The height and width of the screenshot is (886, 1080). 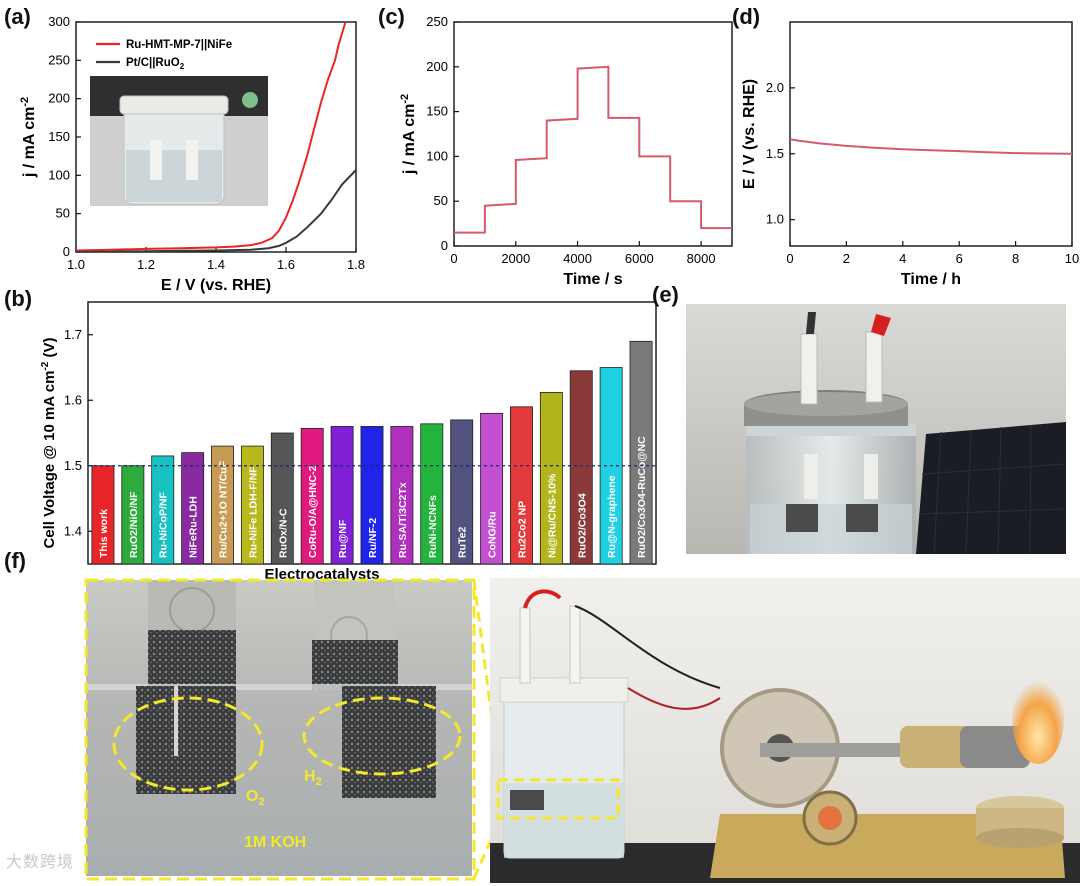 I want to click on x-axis-label: Time / s, so click(x=592, y=279).